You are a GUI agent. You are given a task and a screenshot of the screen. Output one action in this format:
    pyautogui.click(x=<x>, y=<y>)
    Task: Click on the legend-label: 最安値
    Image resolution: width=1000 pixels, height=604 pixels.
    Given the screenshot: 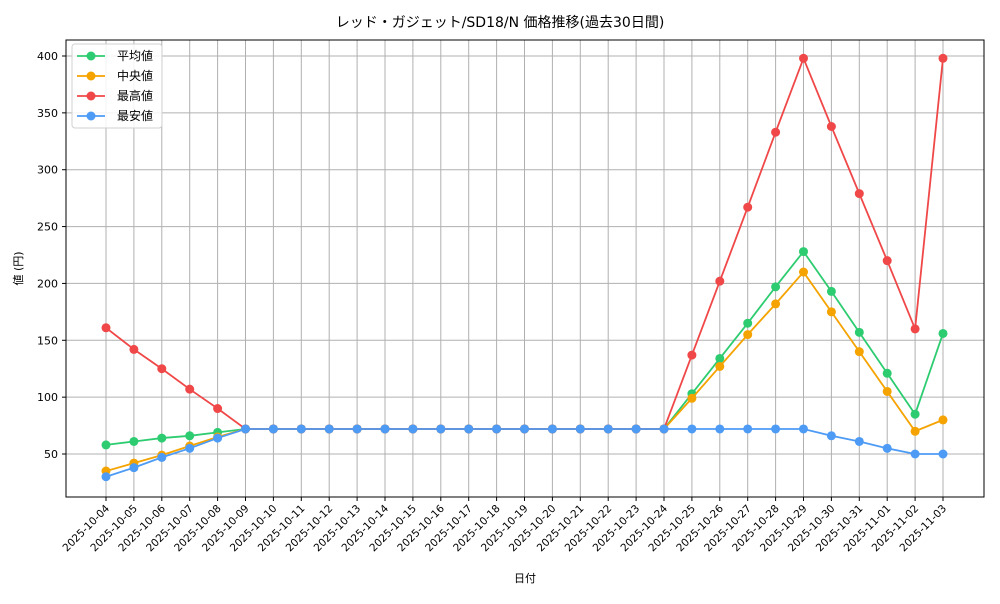 What is the action you would take?
    pyautogui.click(x=135, y=115)
    